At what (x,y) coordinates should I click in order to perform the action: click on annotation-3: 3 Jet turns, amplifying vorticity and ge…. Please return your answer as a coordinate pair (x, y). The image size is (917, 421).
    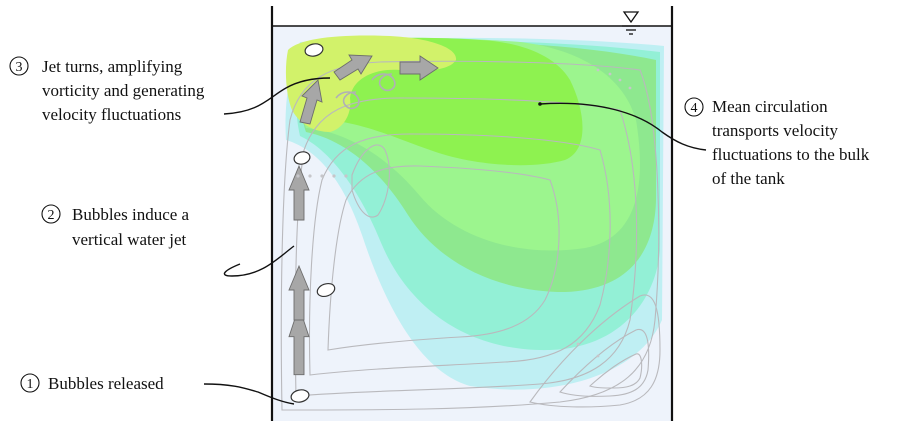
    Looking at the image, I should click on (170, 90).